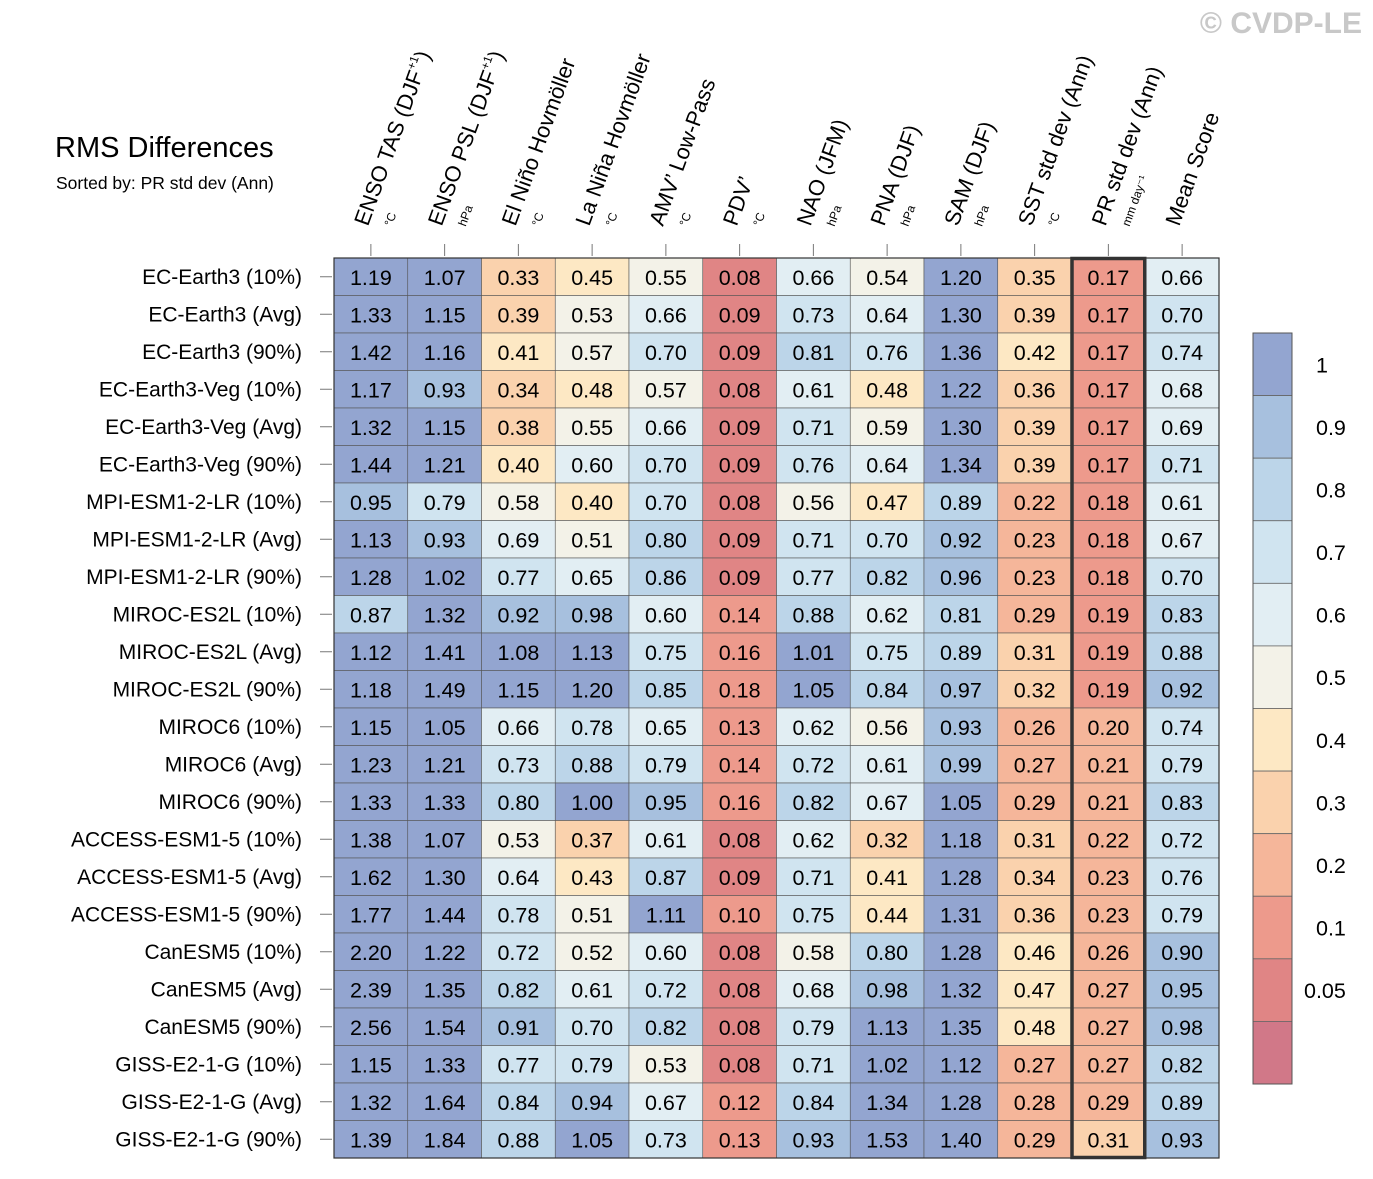 The image size is (1373, 1179). I want to click on cell-value-label: 0.46, so click(1035, 953).